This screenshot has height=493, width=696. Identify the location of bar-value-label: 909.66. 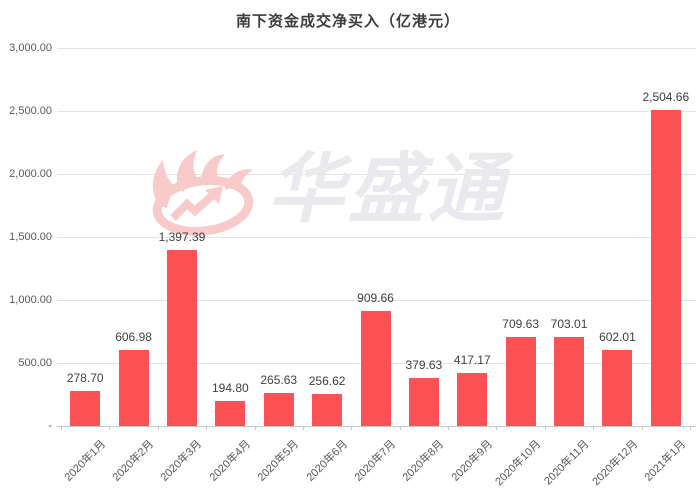
(375, 298).